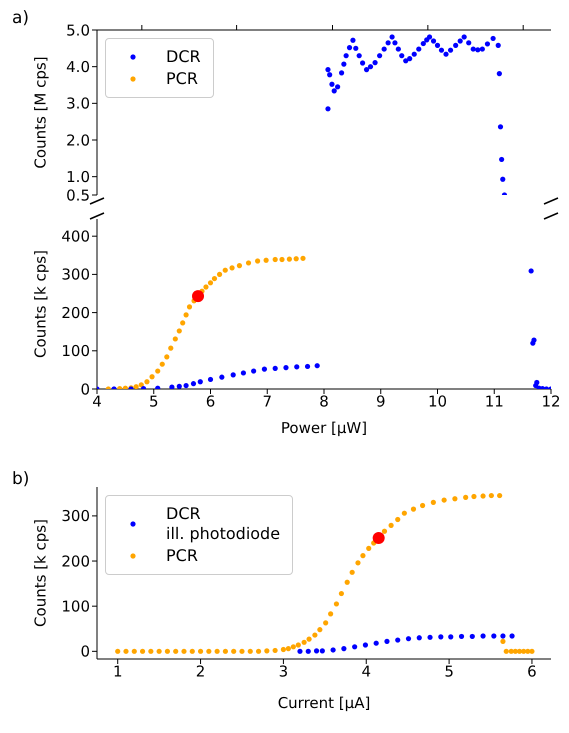 The image size is (569, 733). Describe the element at coordinates (324, 703) in the screenshot. I see `x-axis-title: Current [μA]` at that location.